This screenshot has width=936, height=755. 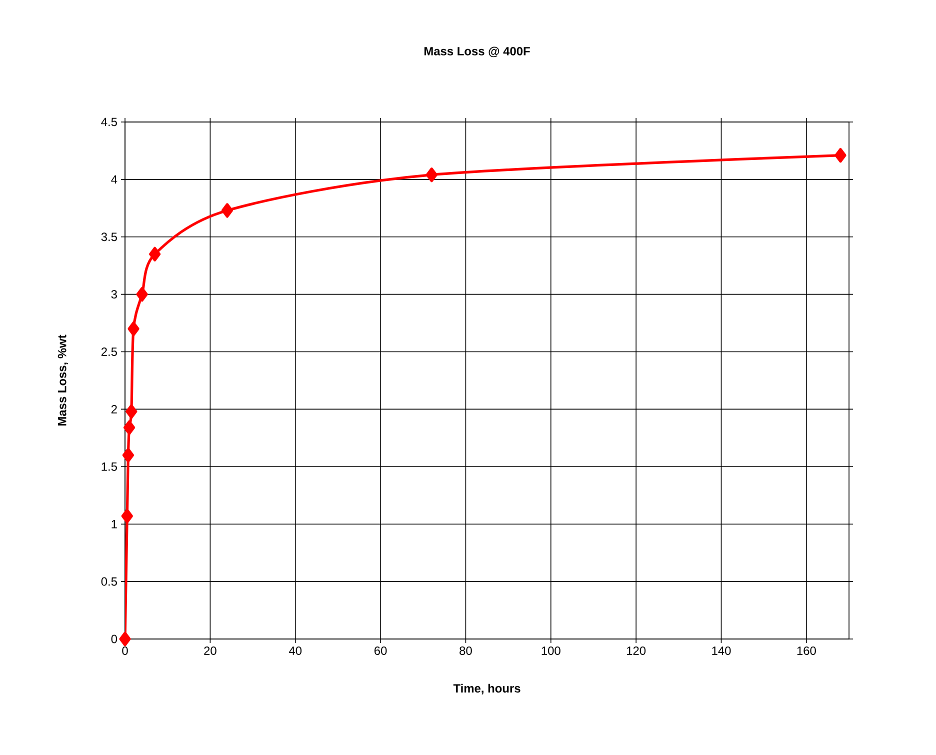 I want to click on chart-title: Mass Loss @ 400F, so click(x=477, y=52).